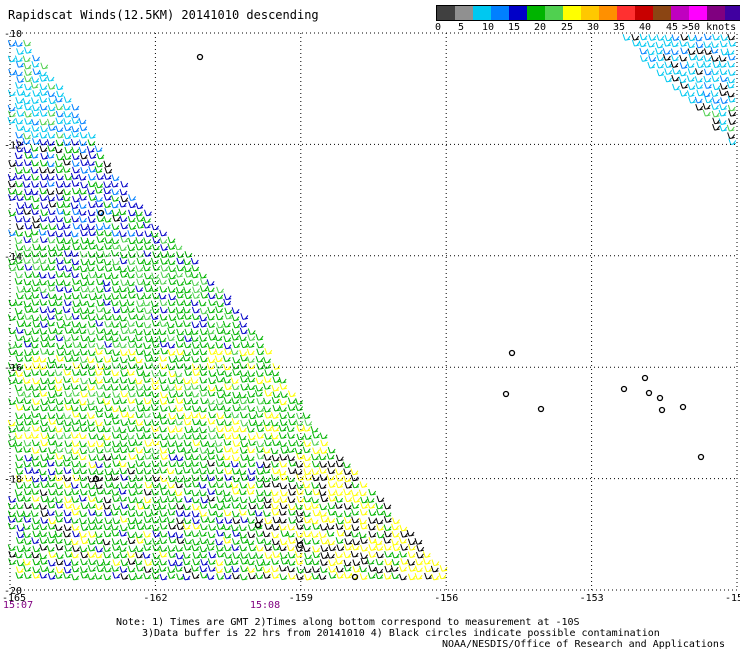  What do you see at coordinates (540, 27) in the screenshot?
I see `legend-label: 20` at bounding box center [540, 27].